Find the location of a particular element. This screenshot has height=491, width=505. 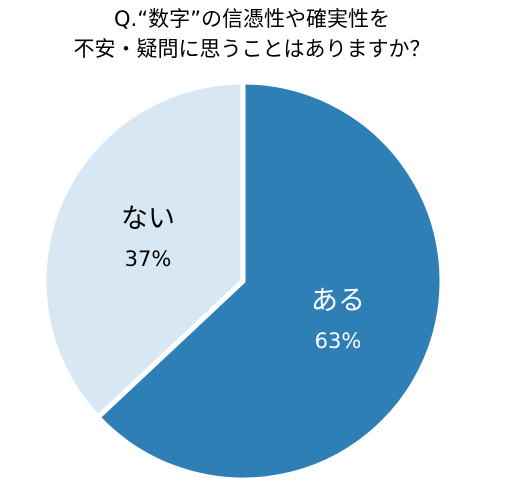

slice-label: ある is located at coordinates (338, 301).